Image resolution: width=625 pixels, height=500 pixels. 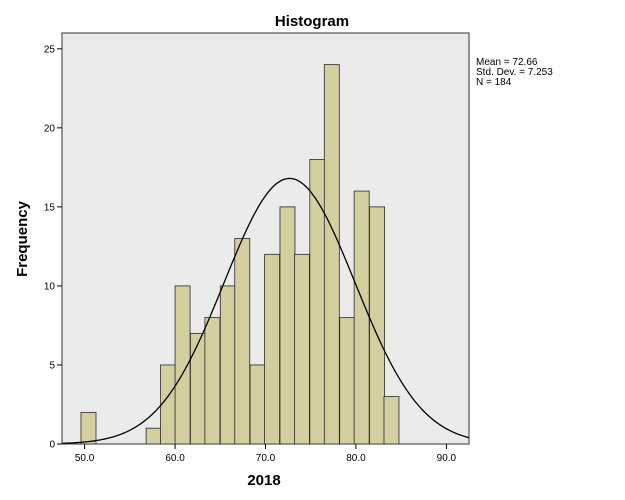 I want to click on x-tick-label: 80.0, so click(x=356, y=458).